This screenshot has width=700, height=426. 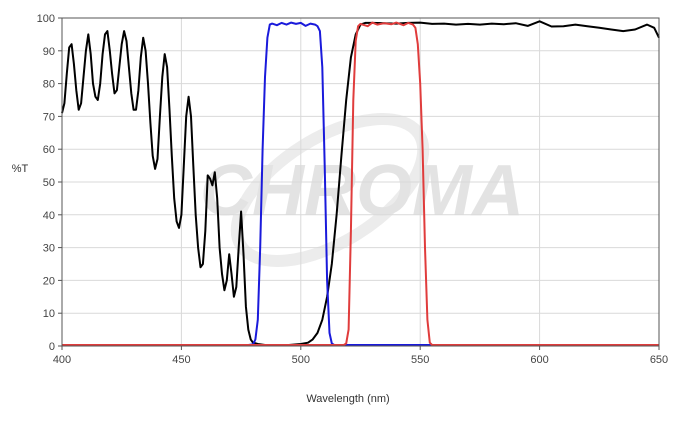 I want to click on x-tick-label: 500, so click(x=301, y=360).